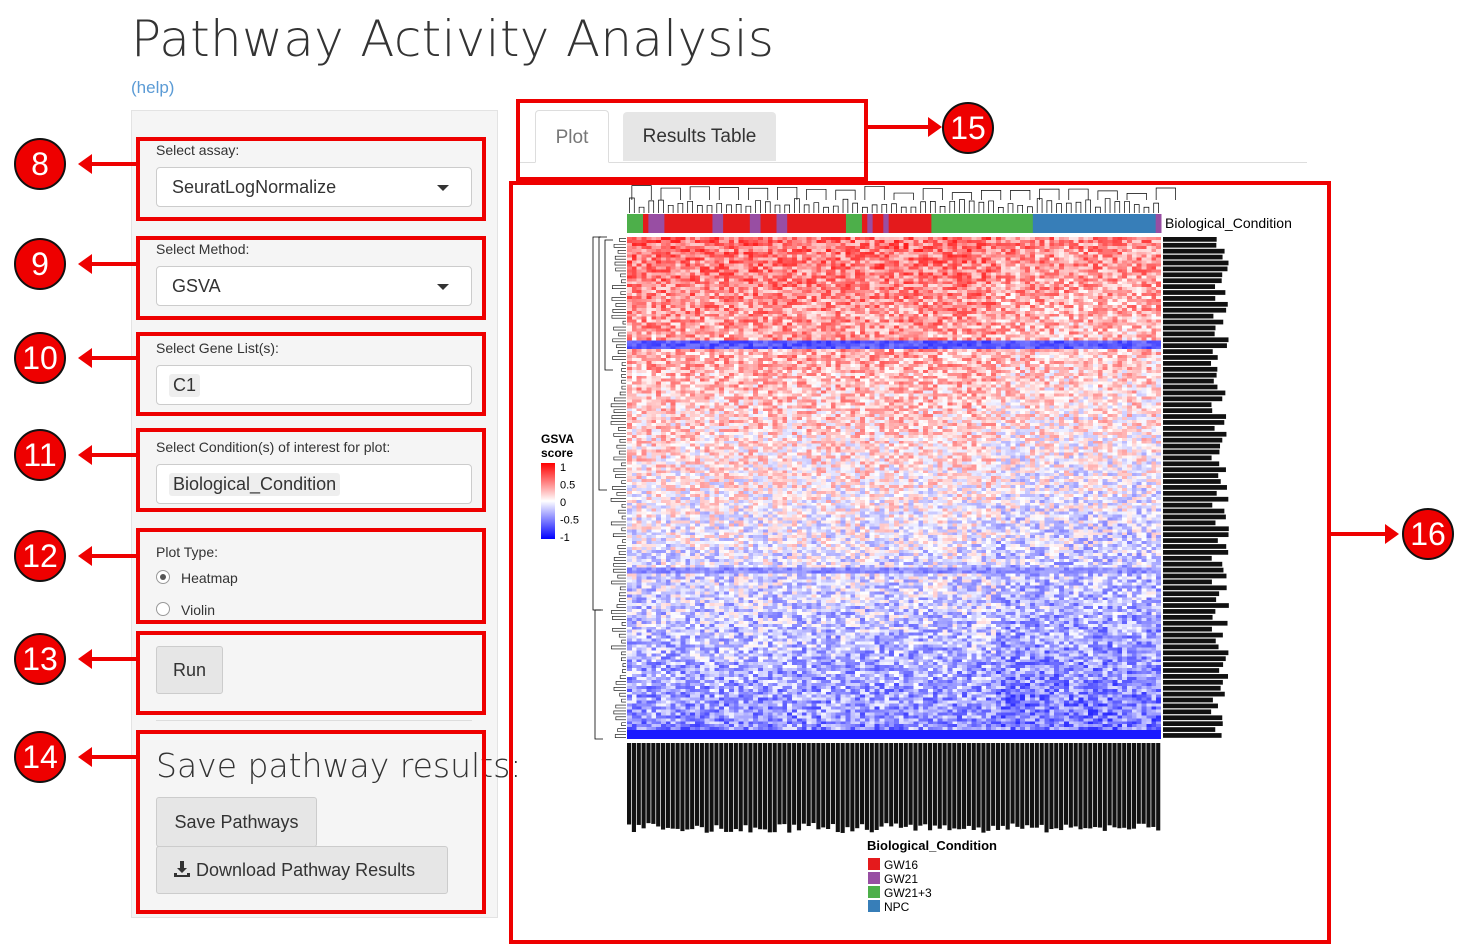 The image size is (1472, 944). I want to click on download-pathway-results-button: Download Pathway Results, so click(302, 870).